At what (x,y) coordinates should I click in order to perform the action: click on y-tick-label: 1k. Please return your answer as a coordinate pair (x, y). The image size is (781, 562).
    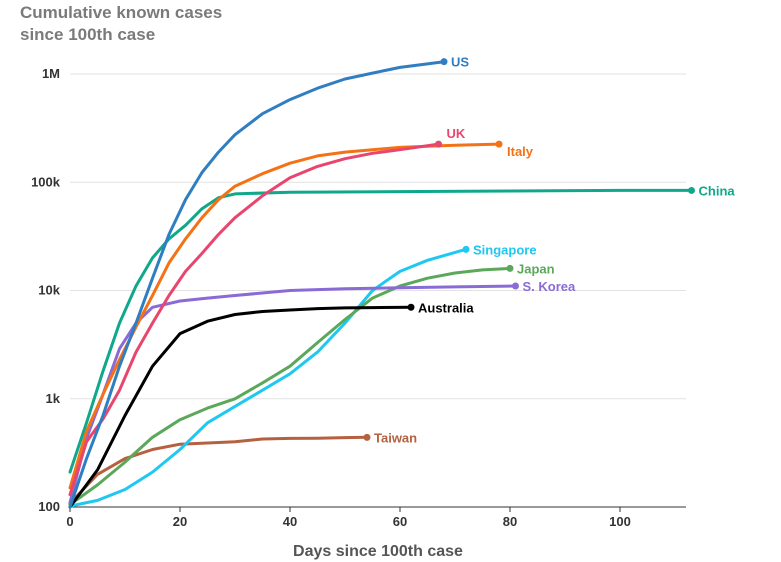
    Looking at the image, I should click on (53, 398).